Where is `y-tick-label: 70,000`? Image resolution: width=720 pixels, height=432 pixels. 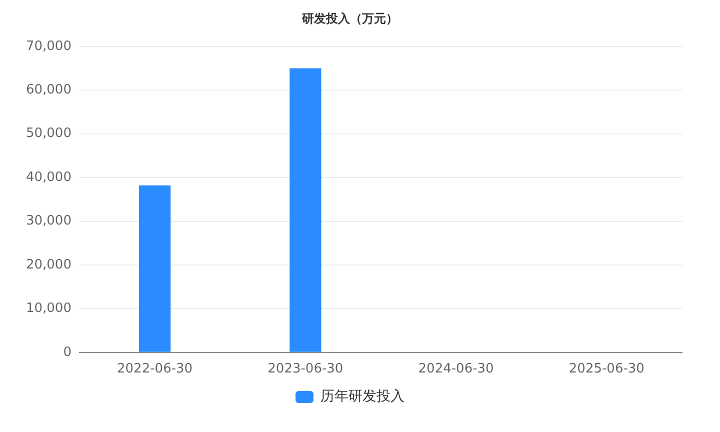
y-tick-label: 70,000 is located at coordinates (49, 46).